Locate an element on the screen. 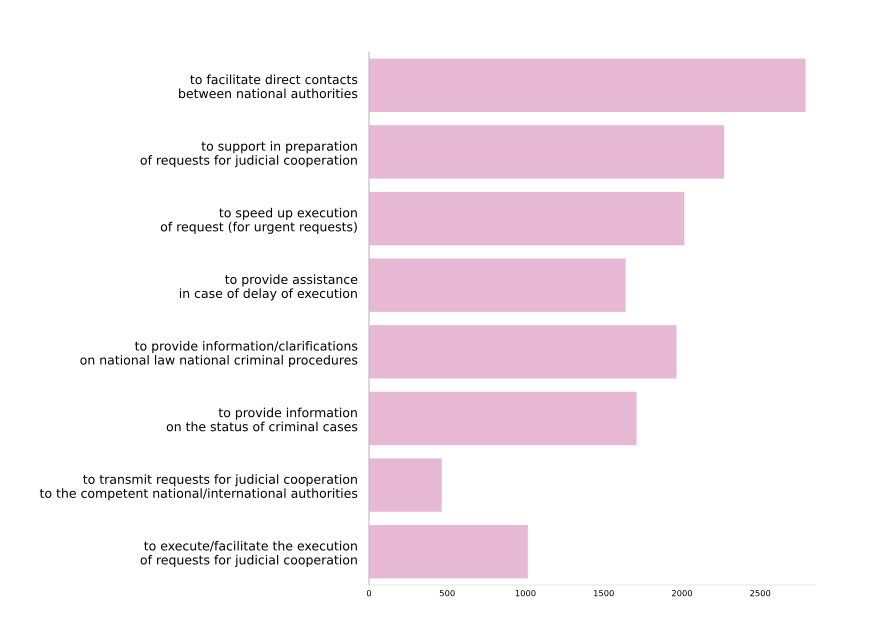  x-tick-label: 1000 is located at coordinates (526, 593).